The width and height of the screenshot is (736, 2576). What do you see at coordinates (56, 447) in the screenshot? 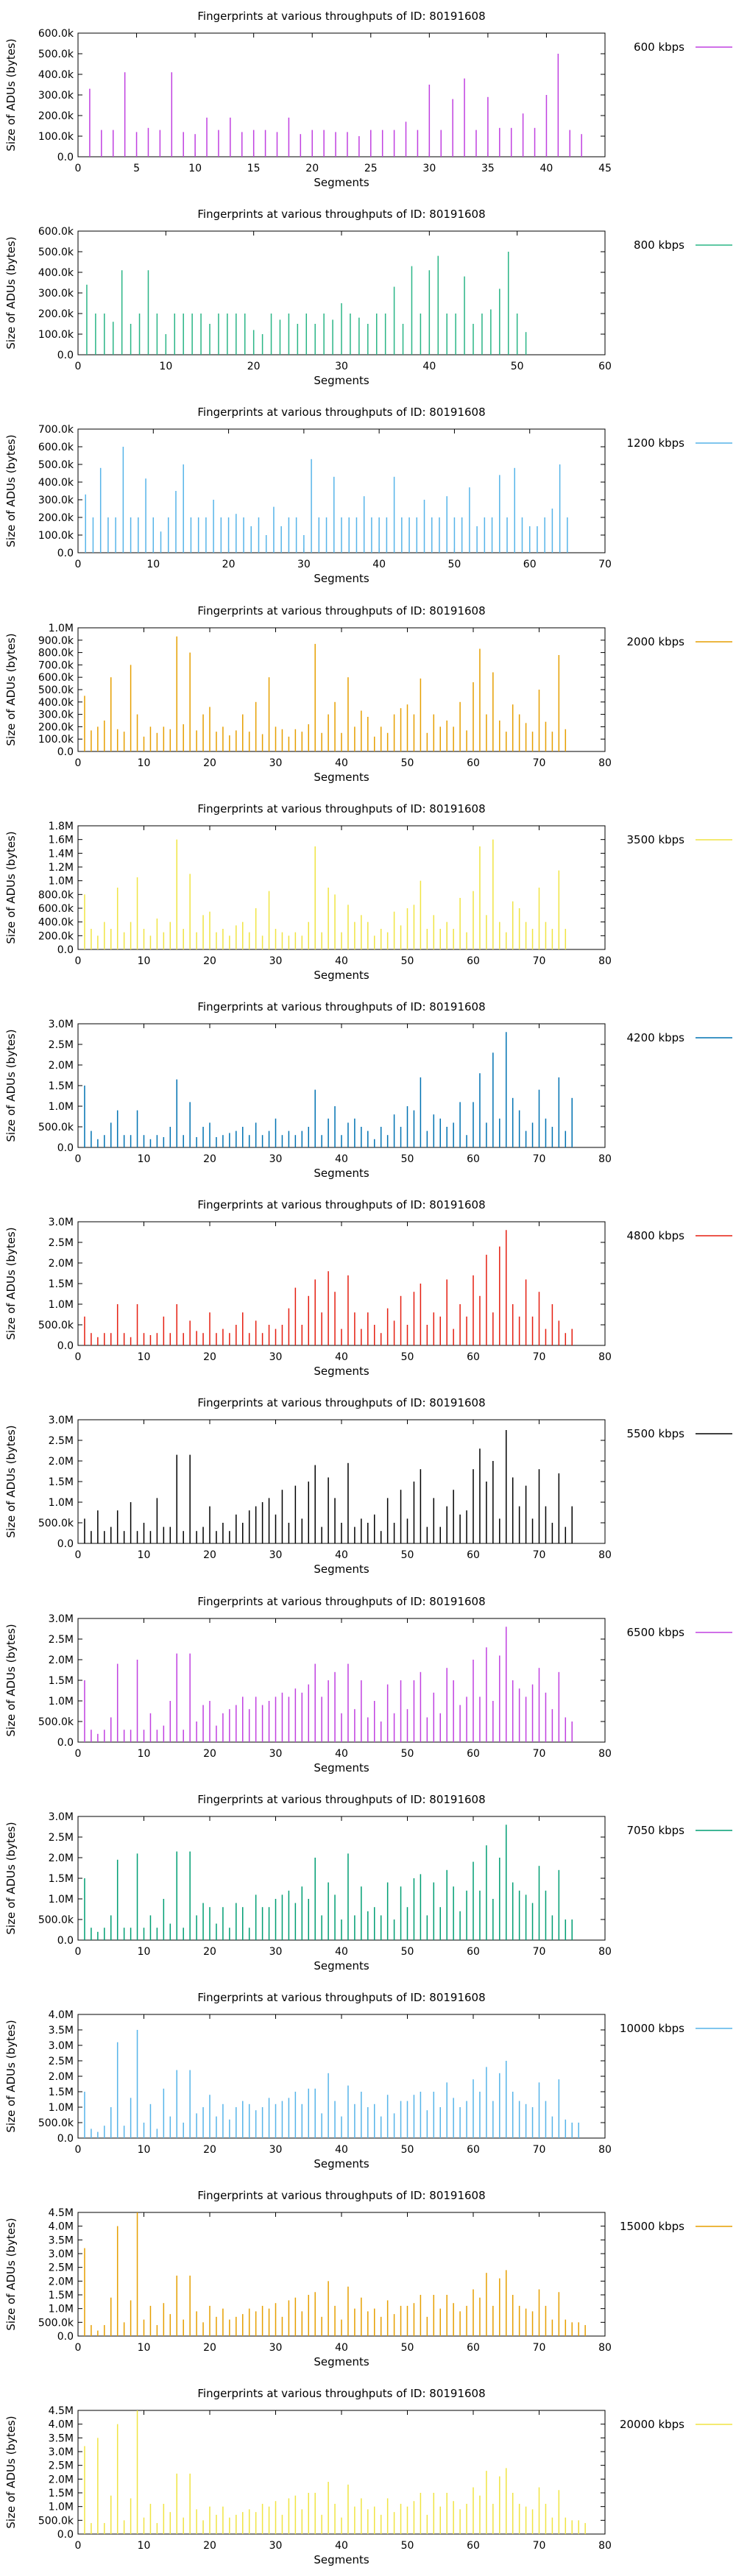
I see `y-tick-label: 600.0k` at bounding box center [56, 447].